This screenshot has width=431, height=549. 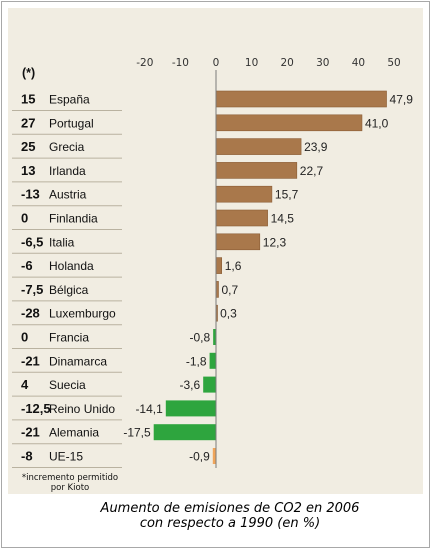 I want to click on country-label: Dinamarca, so click(x=78, y=361).